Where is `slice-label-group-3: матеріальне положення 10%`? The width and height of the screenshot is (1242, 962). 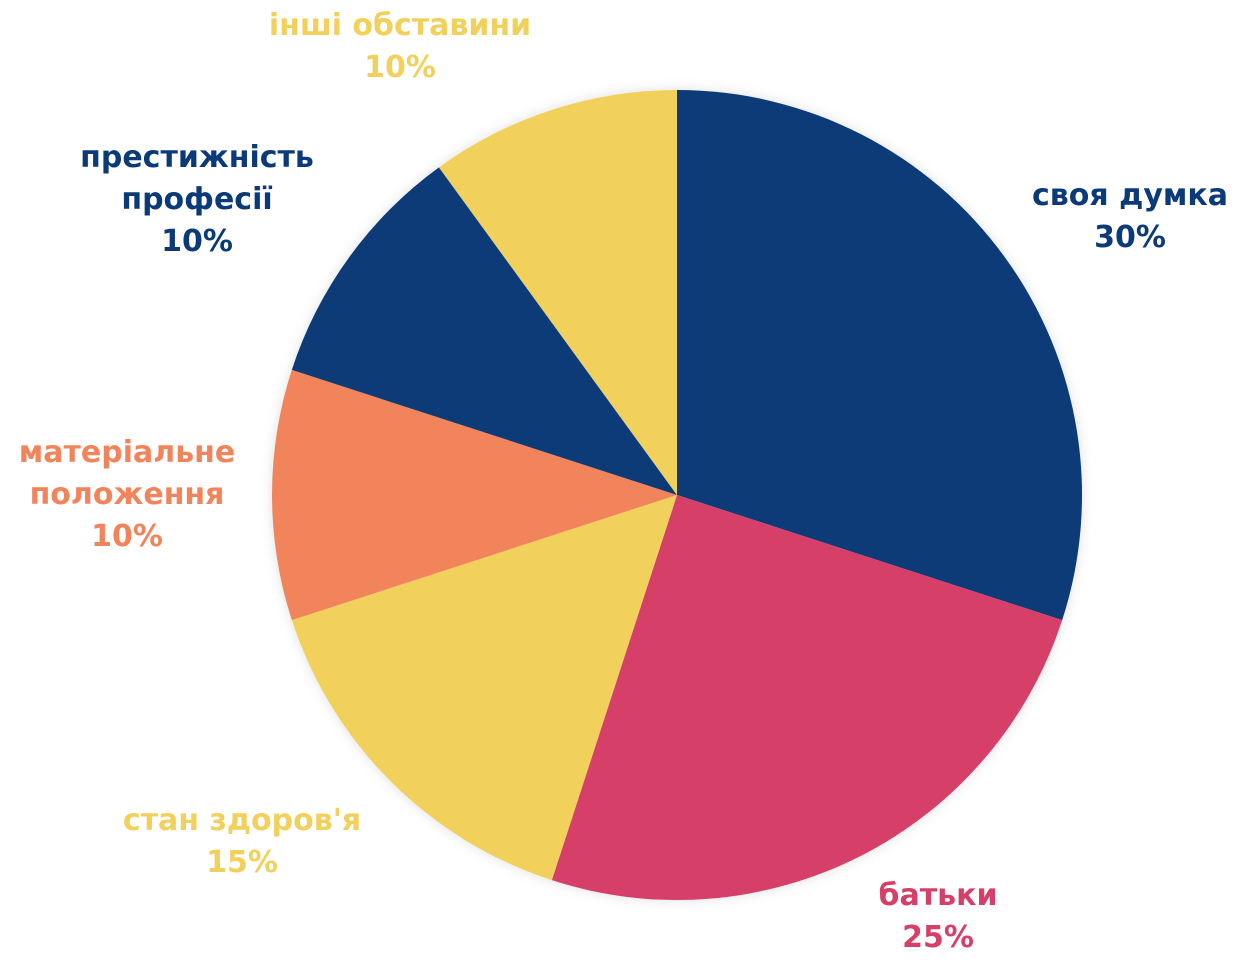
slice-label-group-3: матеріальне положення 10% is located at coordinates (127, 494).